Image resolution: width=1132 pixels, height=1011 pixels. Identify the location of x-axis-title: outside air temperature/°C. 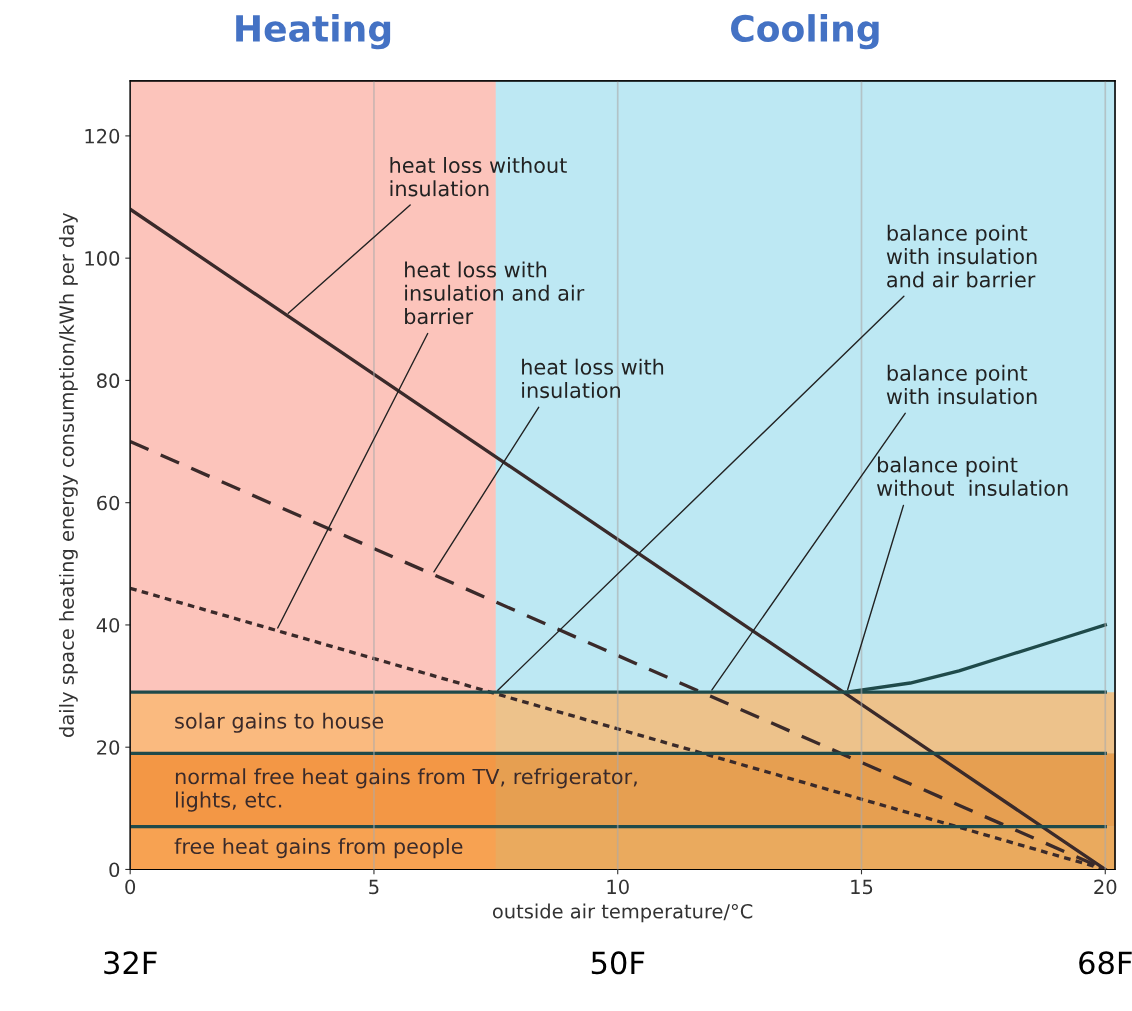
(622, 913).